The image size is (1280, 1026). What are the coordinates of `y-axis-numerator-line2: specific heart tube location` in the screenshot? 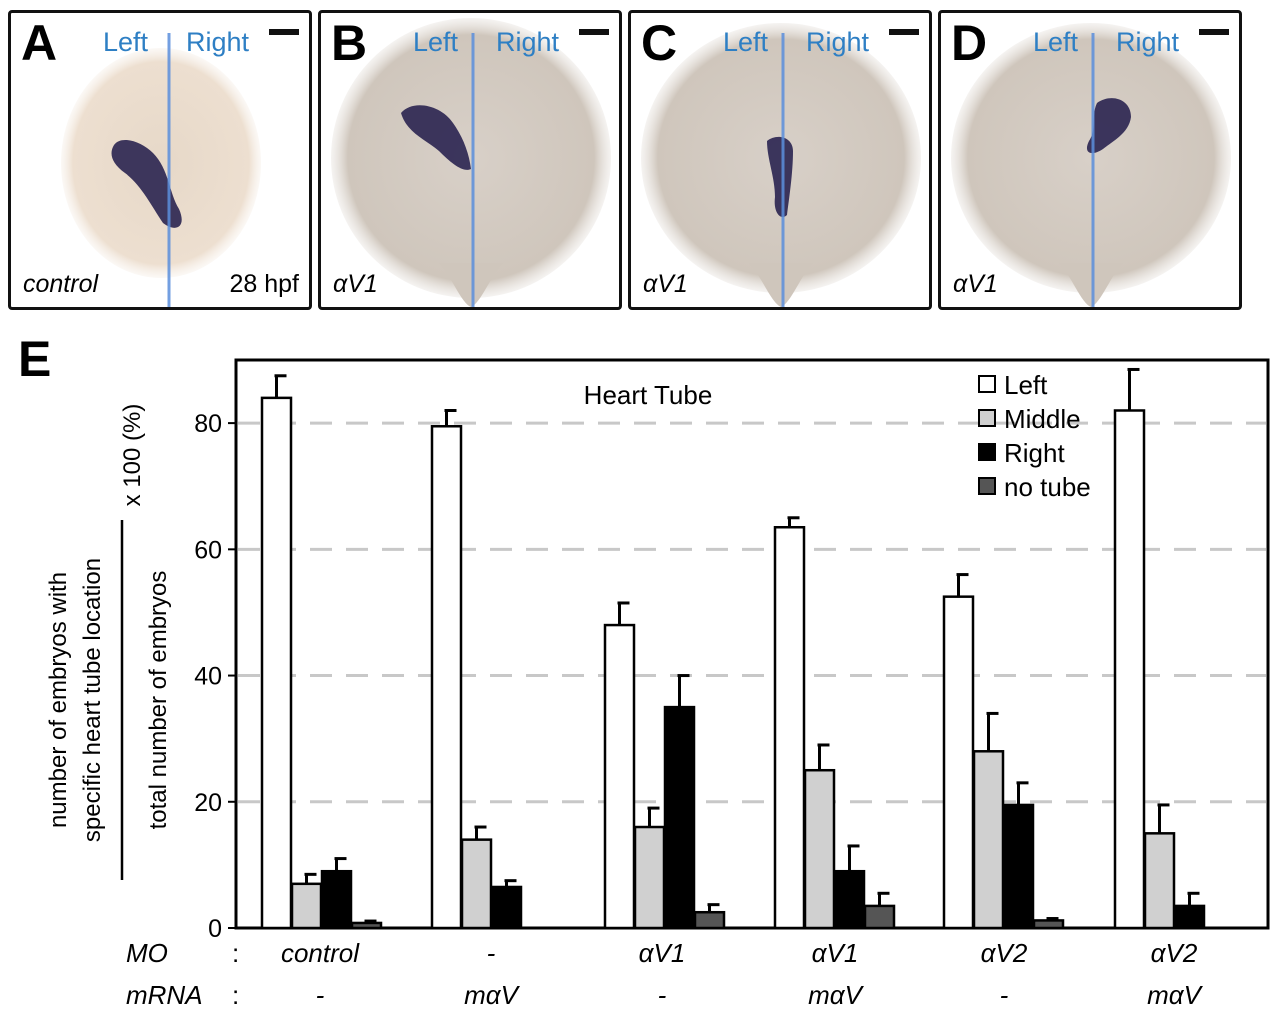 It's located at (92, 700).